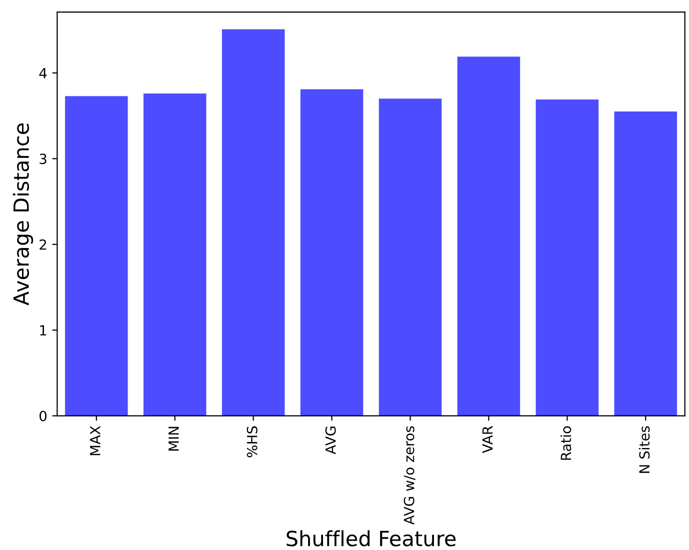 The image size is (689, 550). I want to click on y-tick-label: 3, so click(43, 159).